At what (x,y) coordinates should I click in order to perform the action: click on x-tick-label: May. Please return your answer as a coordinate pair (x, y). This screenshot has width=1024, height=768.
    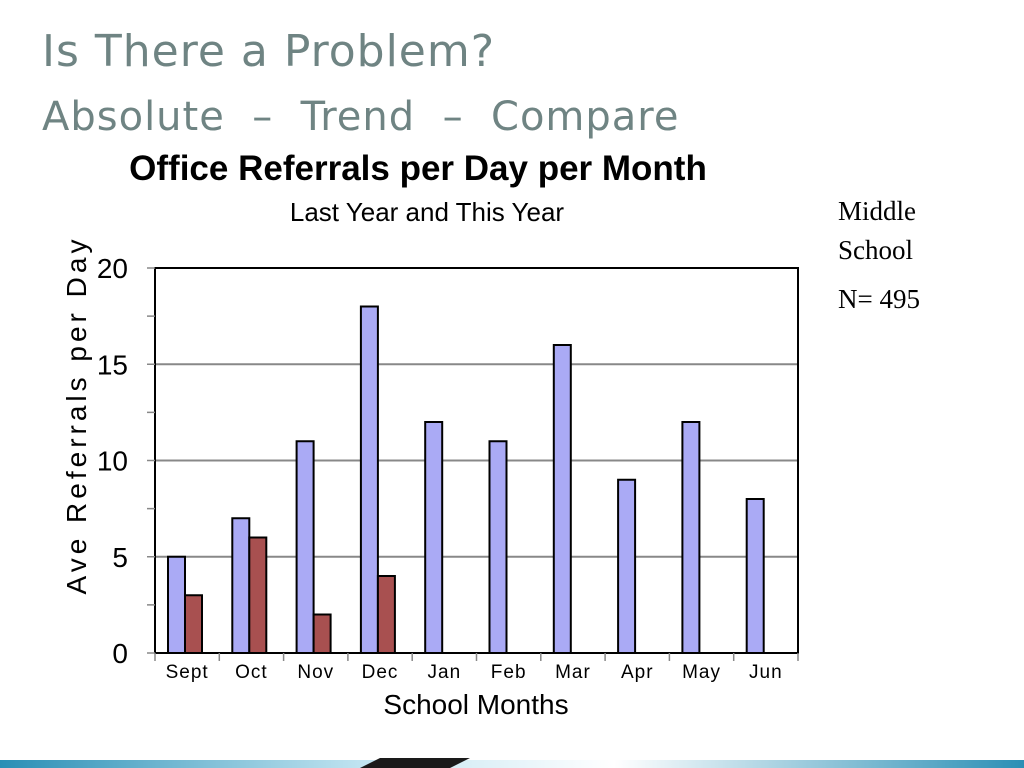
    Looking at the image, I should click on (701, 672).